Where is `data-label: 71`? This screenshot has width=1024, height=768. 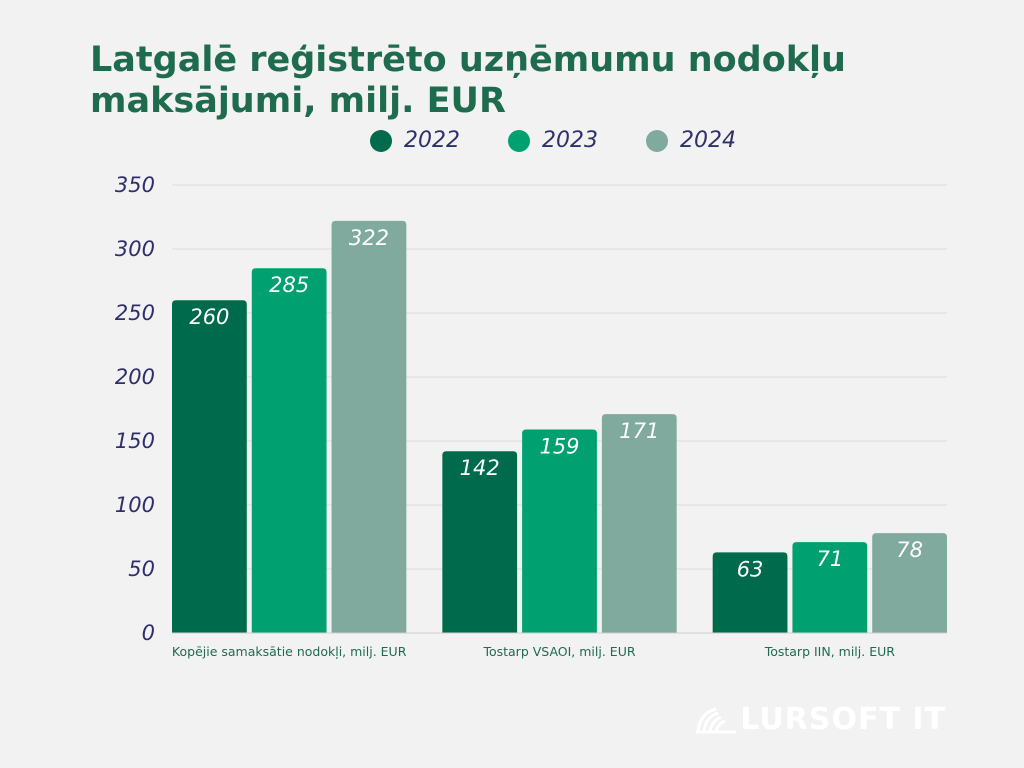 data-label: 71 is located at coordinates (829, 559).